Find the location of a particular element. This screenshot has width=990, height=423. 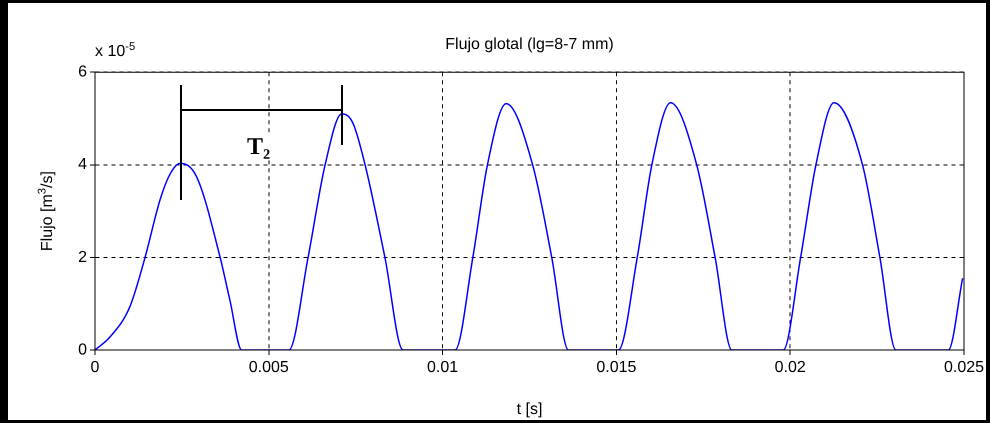

x-tick-label: 0.02 is located at coordinates (790, 367).